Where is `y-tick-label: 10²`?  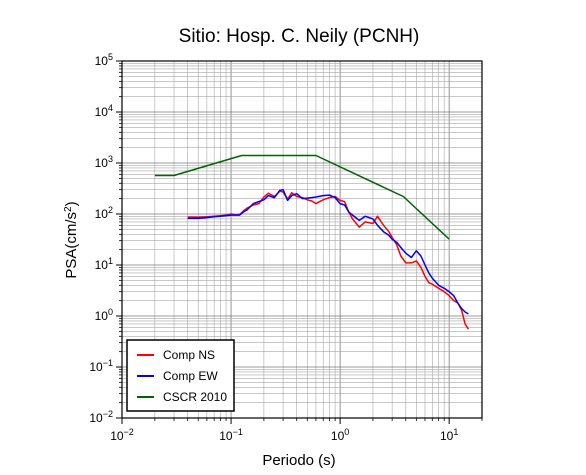
y-tick-label: 10² is located at coordinates (104, 213).